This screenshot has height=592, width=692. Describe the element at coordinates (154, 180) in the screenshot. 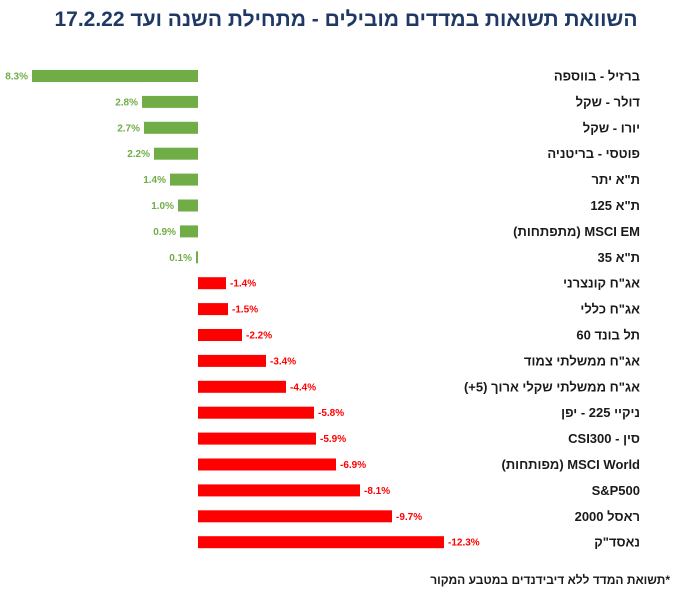

I see `value-label: 1.4%` at that location.